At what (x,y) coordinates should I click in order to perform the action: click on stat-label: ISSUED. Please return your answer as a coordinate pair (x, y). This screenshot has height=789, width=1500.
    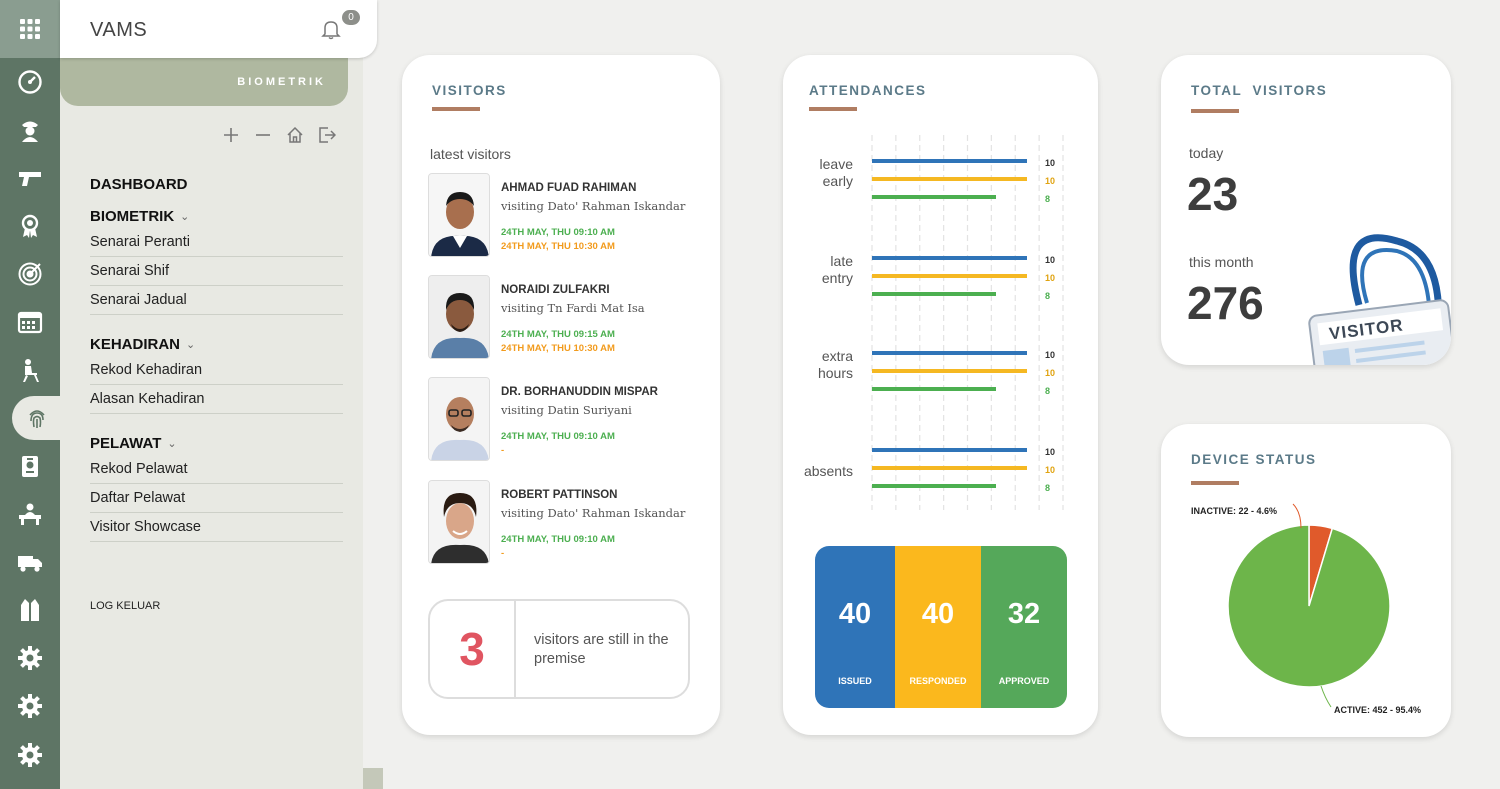
    Looking at the image, I should click on (855, 681).